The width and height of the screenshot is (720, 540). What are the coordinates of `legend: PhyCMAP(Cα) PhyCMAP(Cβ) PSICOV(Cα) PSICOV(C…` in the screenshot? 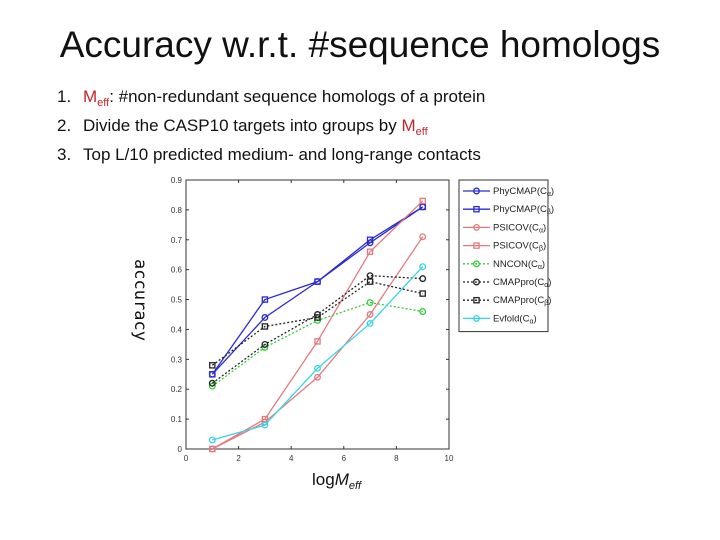 It's located at (506, 256).